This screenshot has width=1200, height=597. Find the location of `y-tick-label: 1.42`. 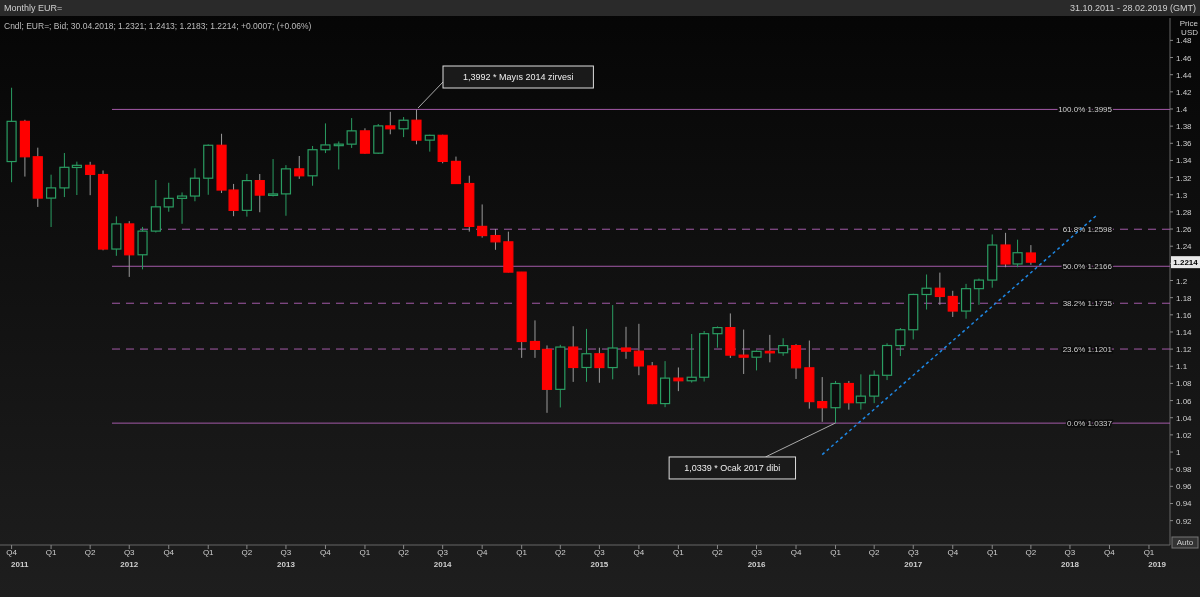

y-tick-label: 1.42 is located at coordinates (1184, 92).